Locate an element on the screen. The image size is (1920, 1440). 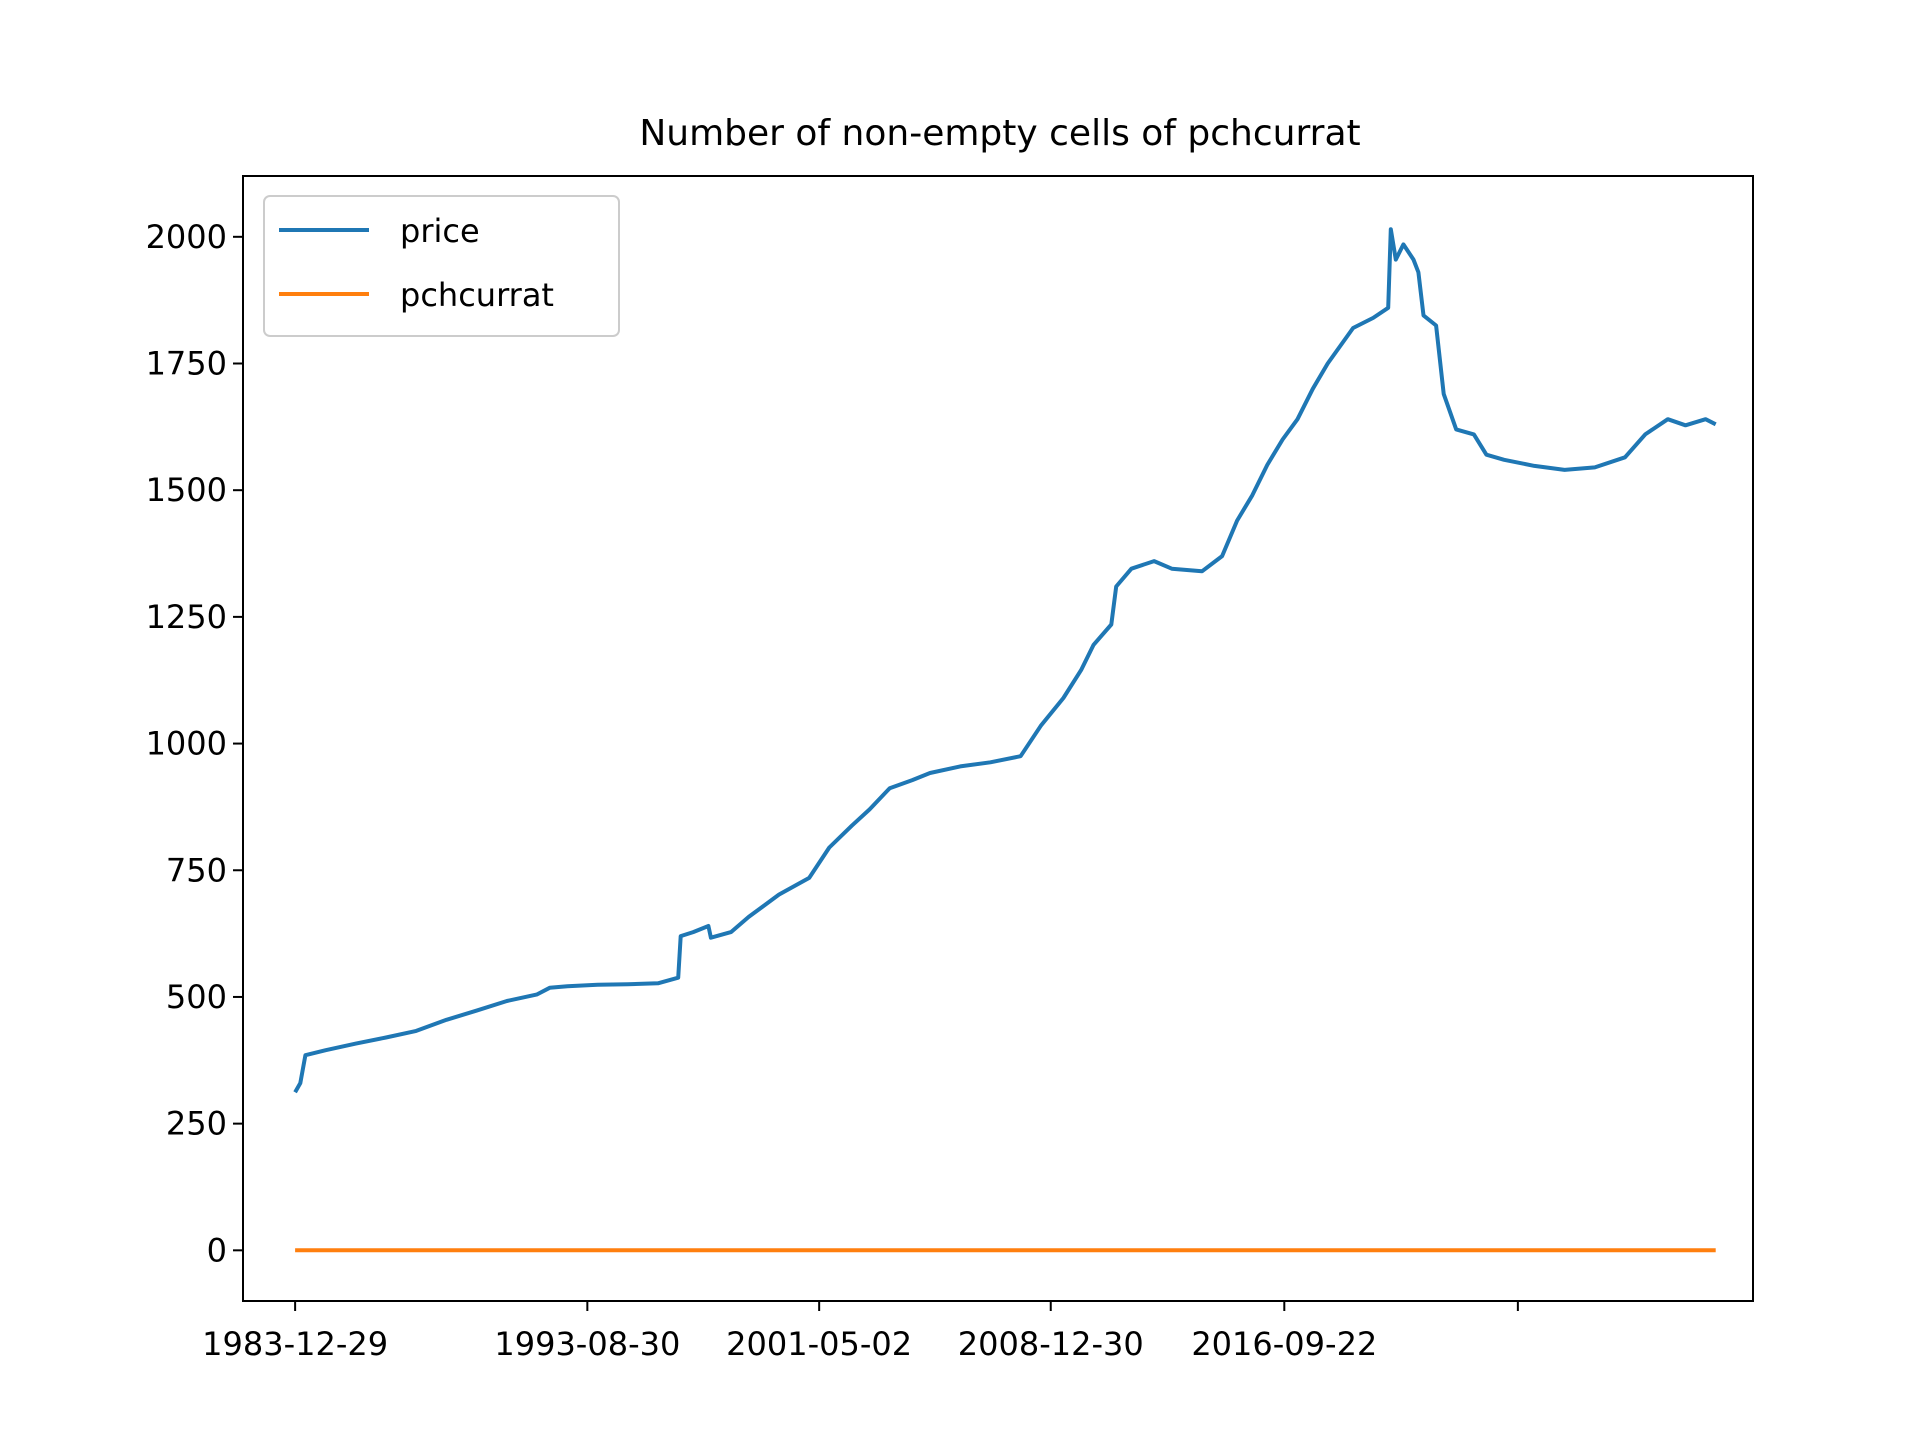
y-tick-label: 0 is located at coordinates (217, 1250).